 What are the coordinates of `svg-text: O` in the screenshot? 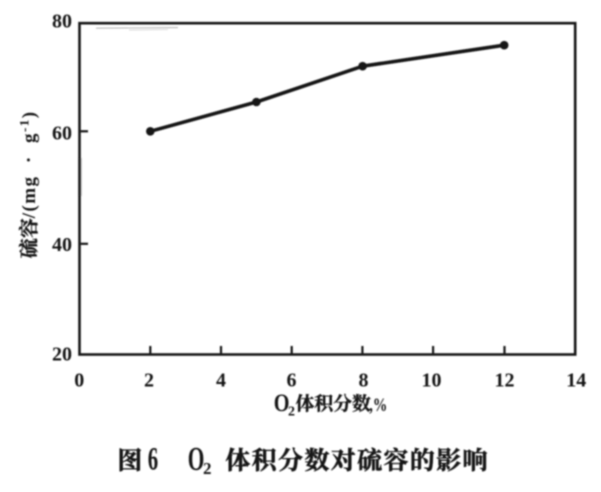 It's located at (196, 459).